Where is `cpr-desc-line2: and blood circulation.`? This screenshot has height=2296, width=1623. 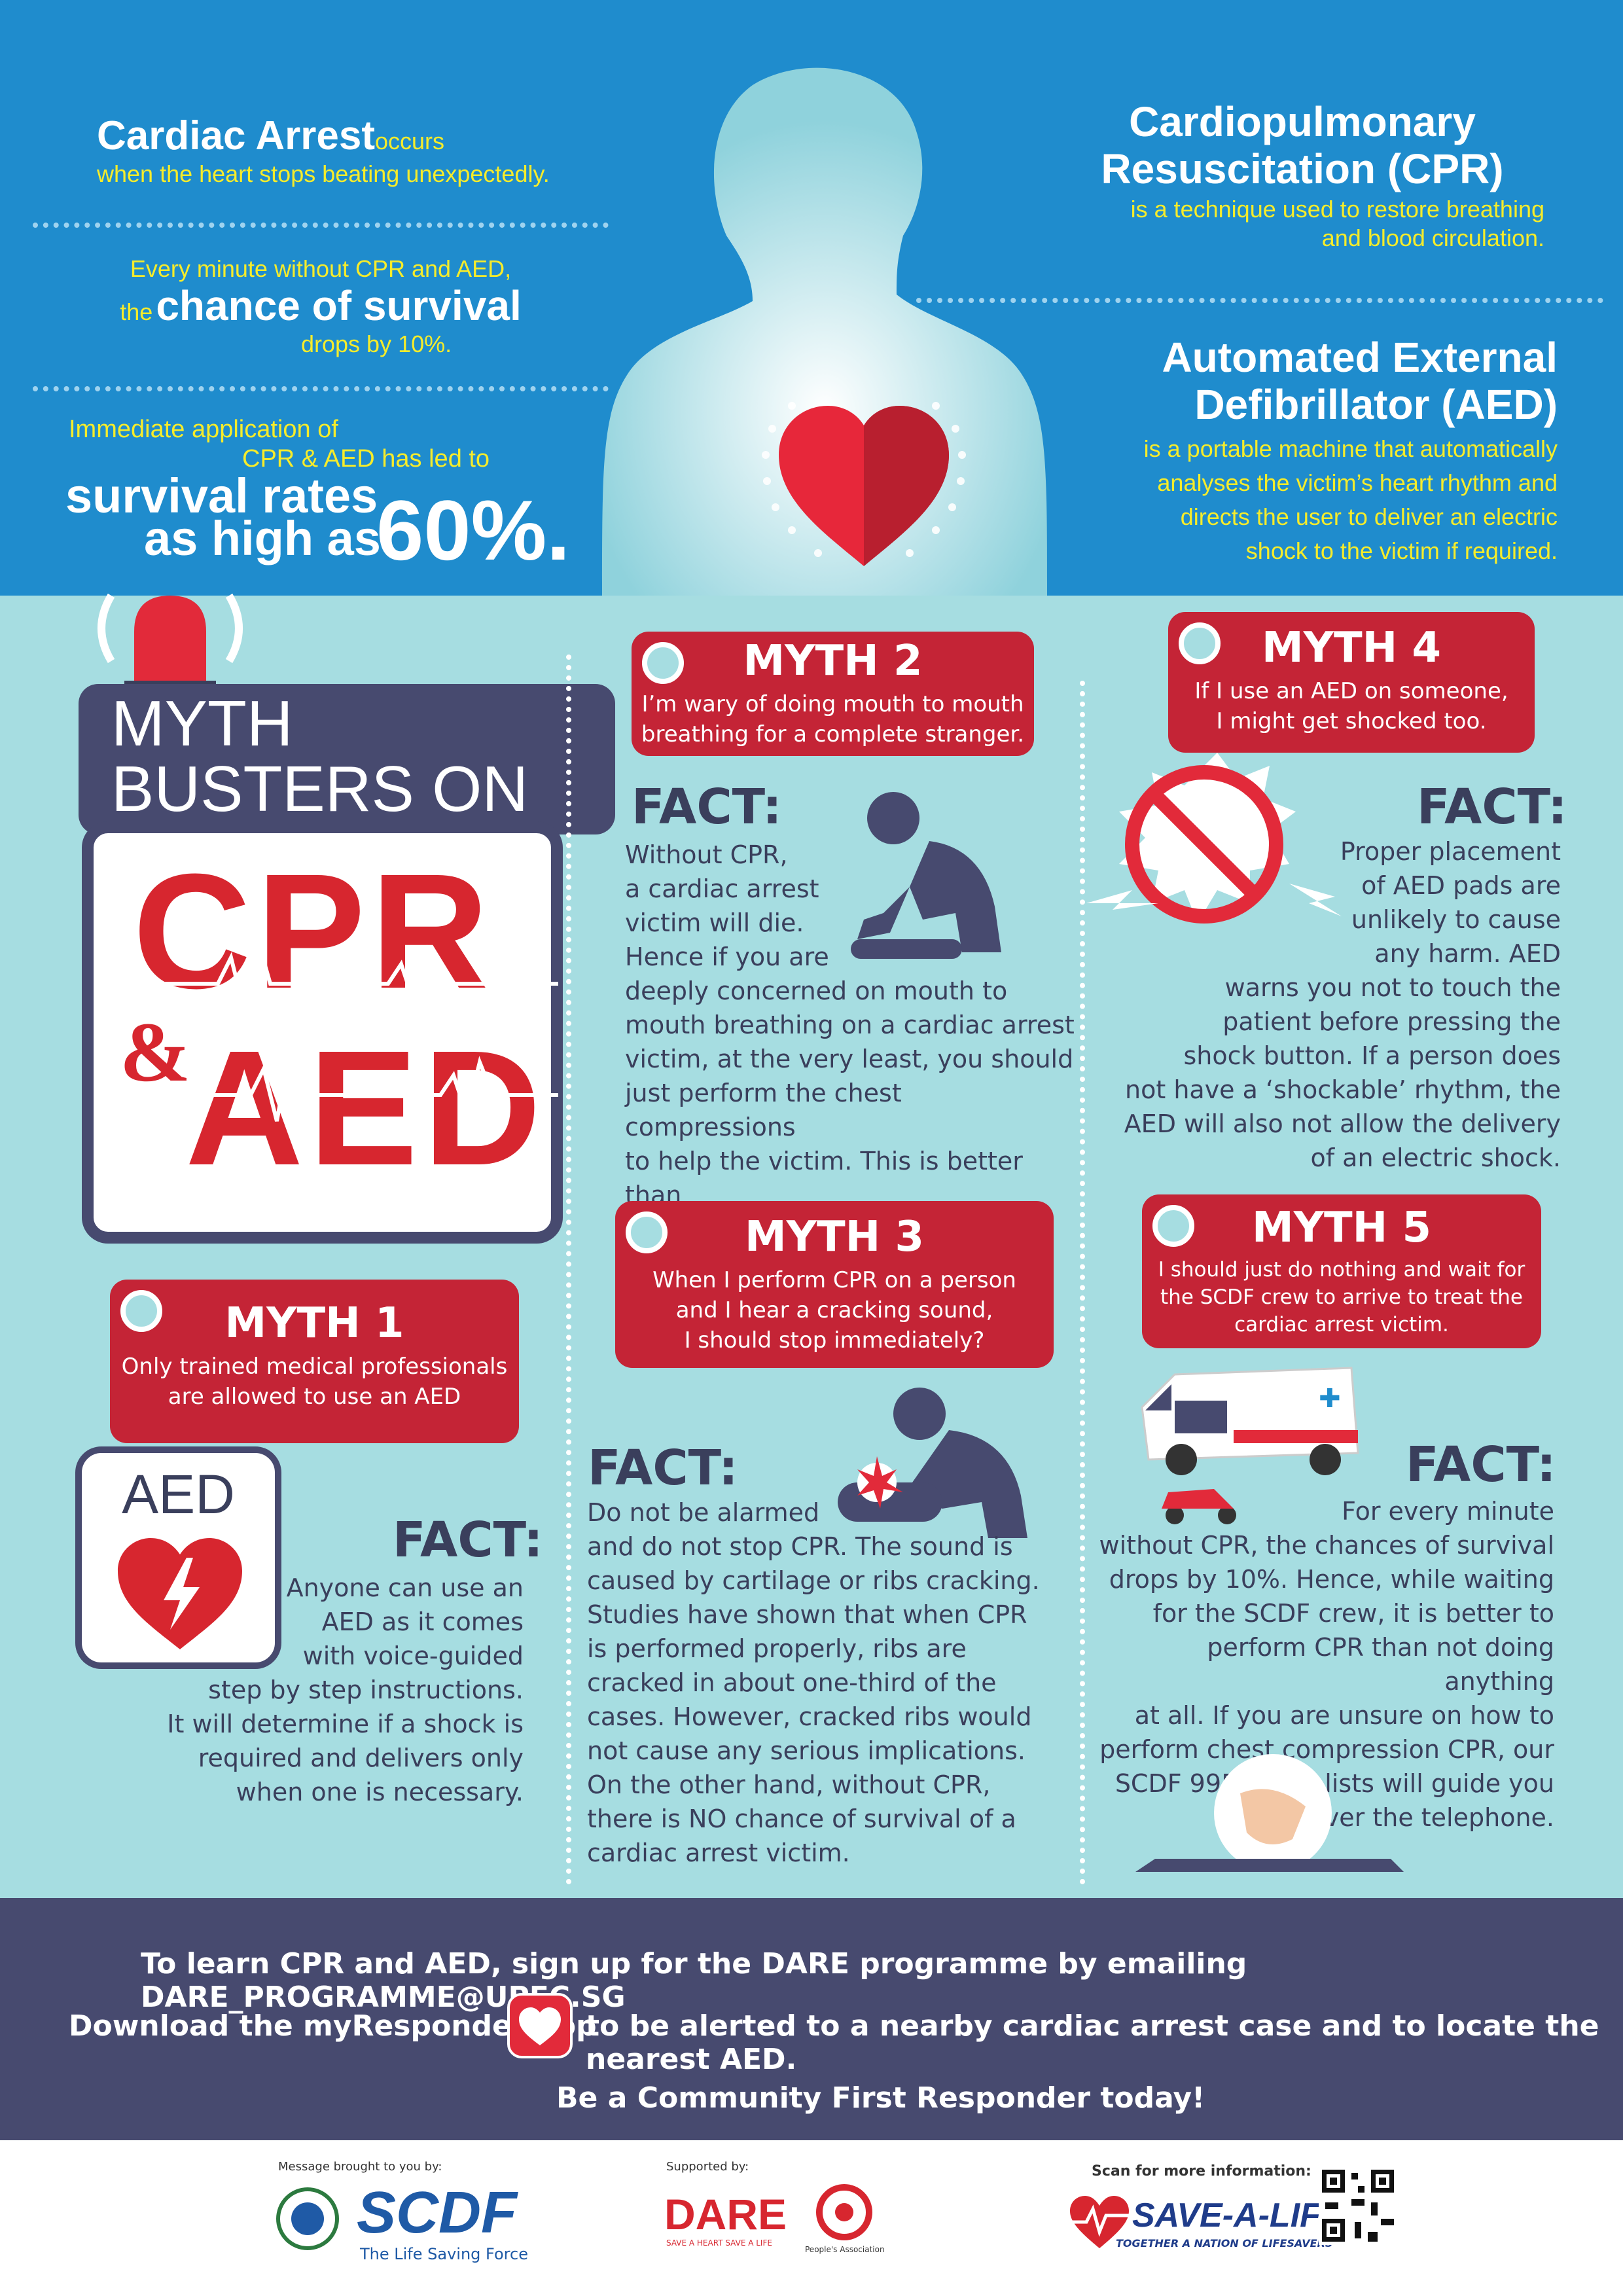 cpr-desc-line2: and blood circulation. is located at coordinates (1432, 237).